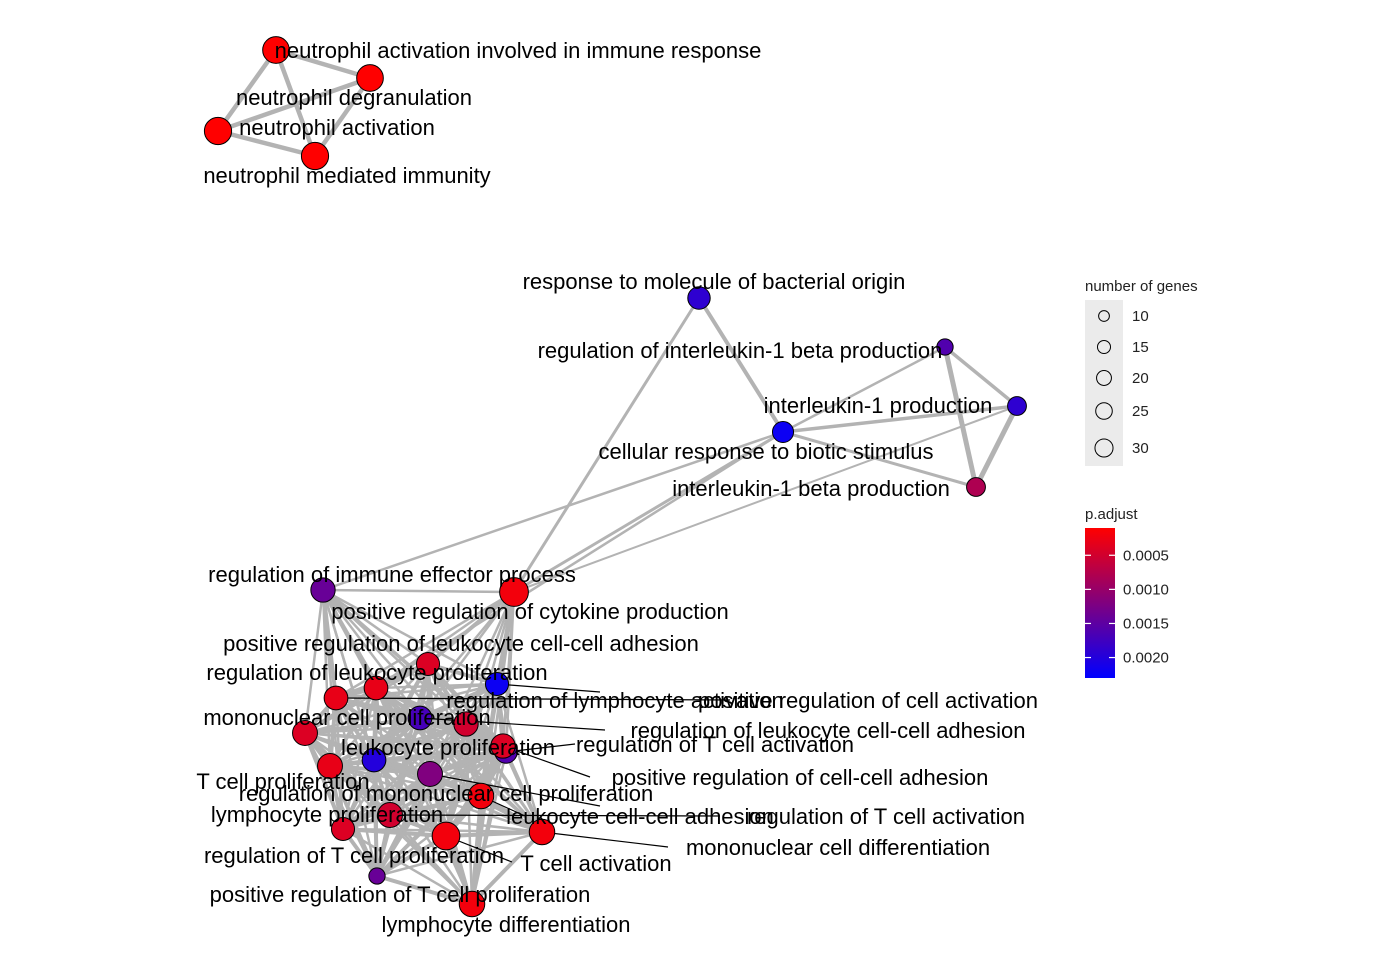  I want to click on node-reg-il1b-production, so click(945, 347).